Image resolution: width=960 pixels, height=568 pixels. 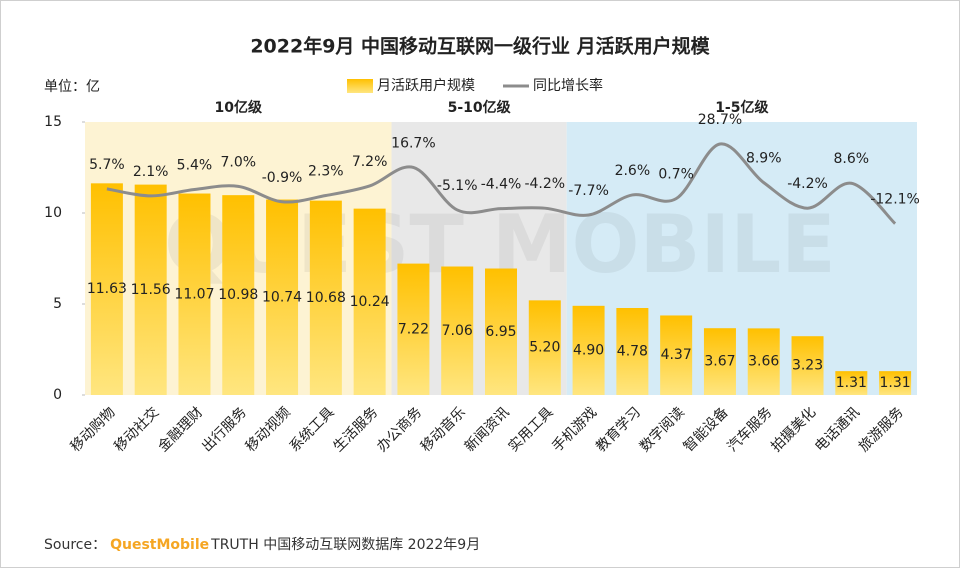 What do you see at coordinates (426, 85) in the screenshot?
I see `legend-label: 月活跃用户规模` at bounding box center [426, 85].